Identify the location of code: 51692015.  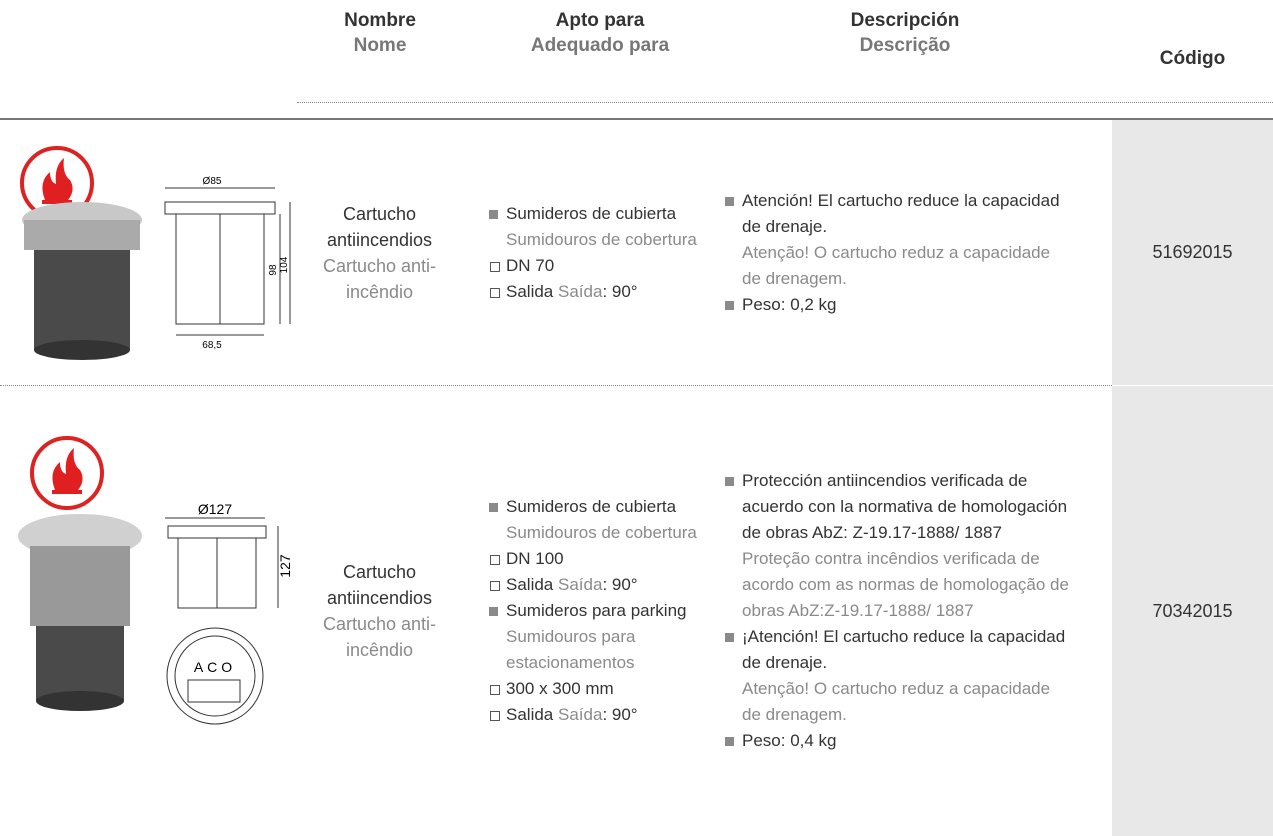
(1192, 252).